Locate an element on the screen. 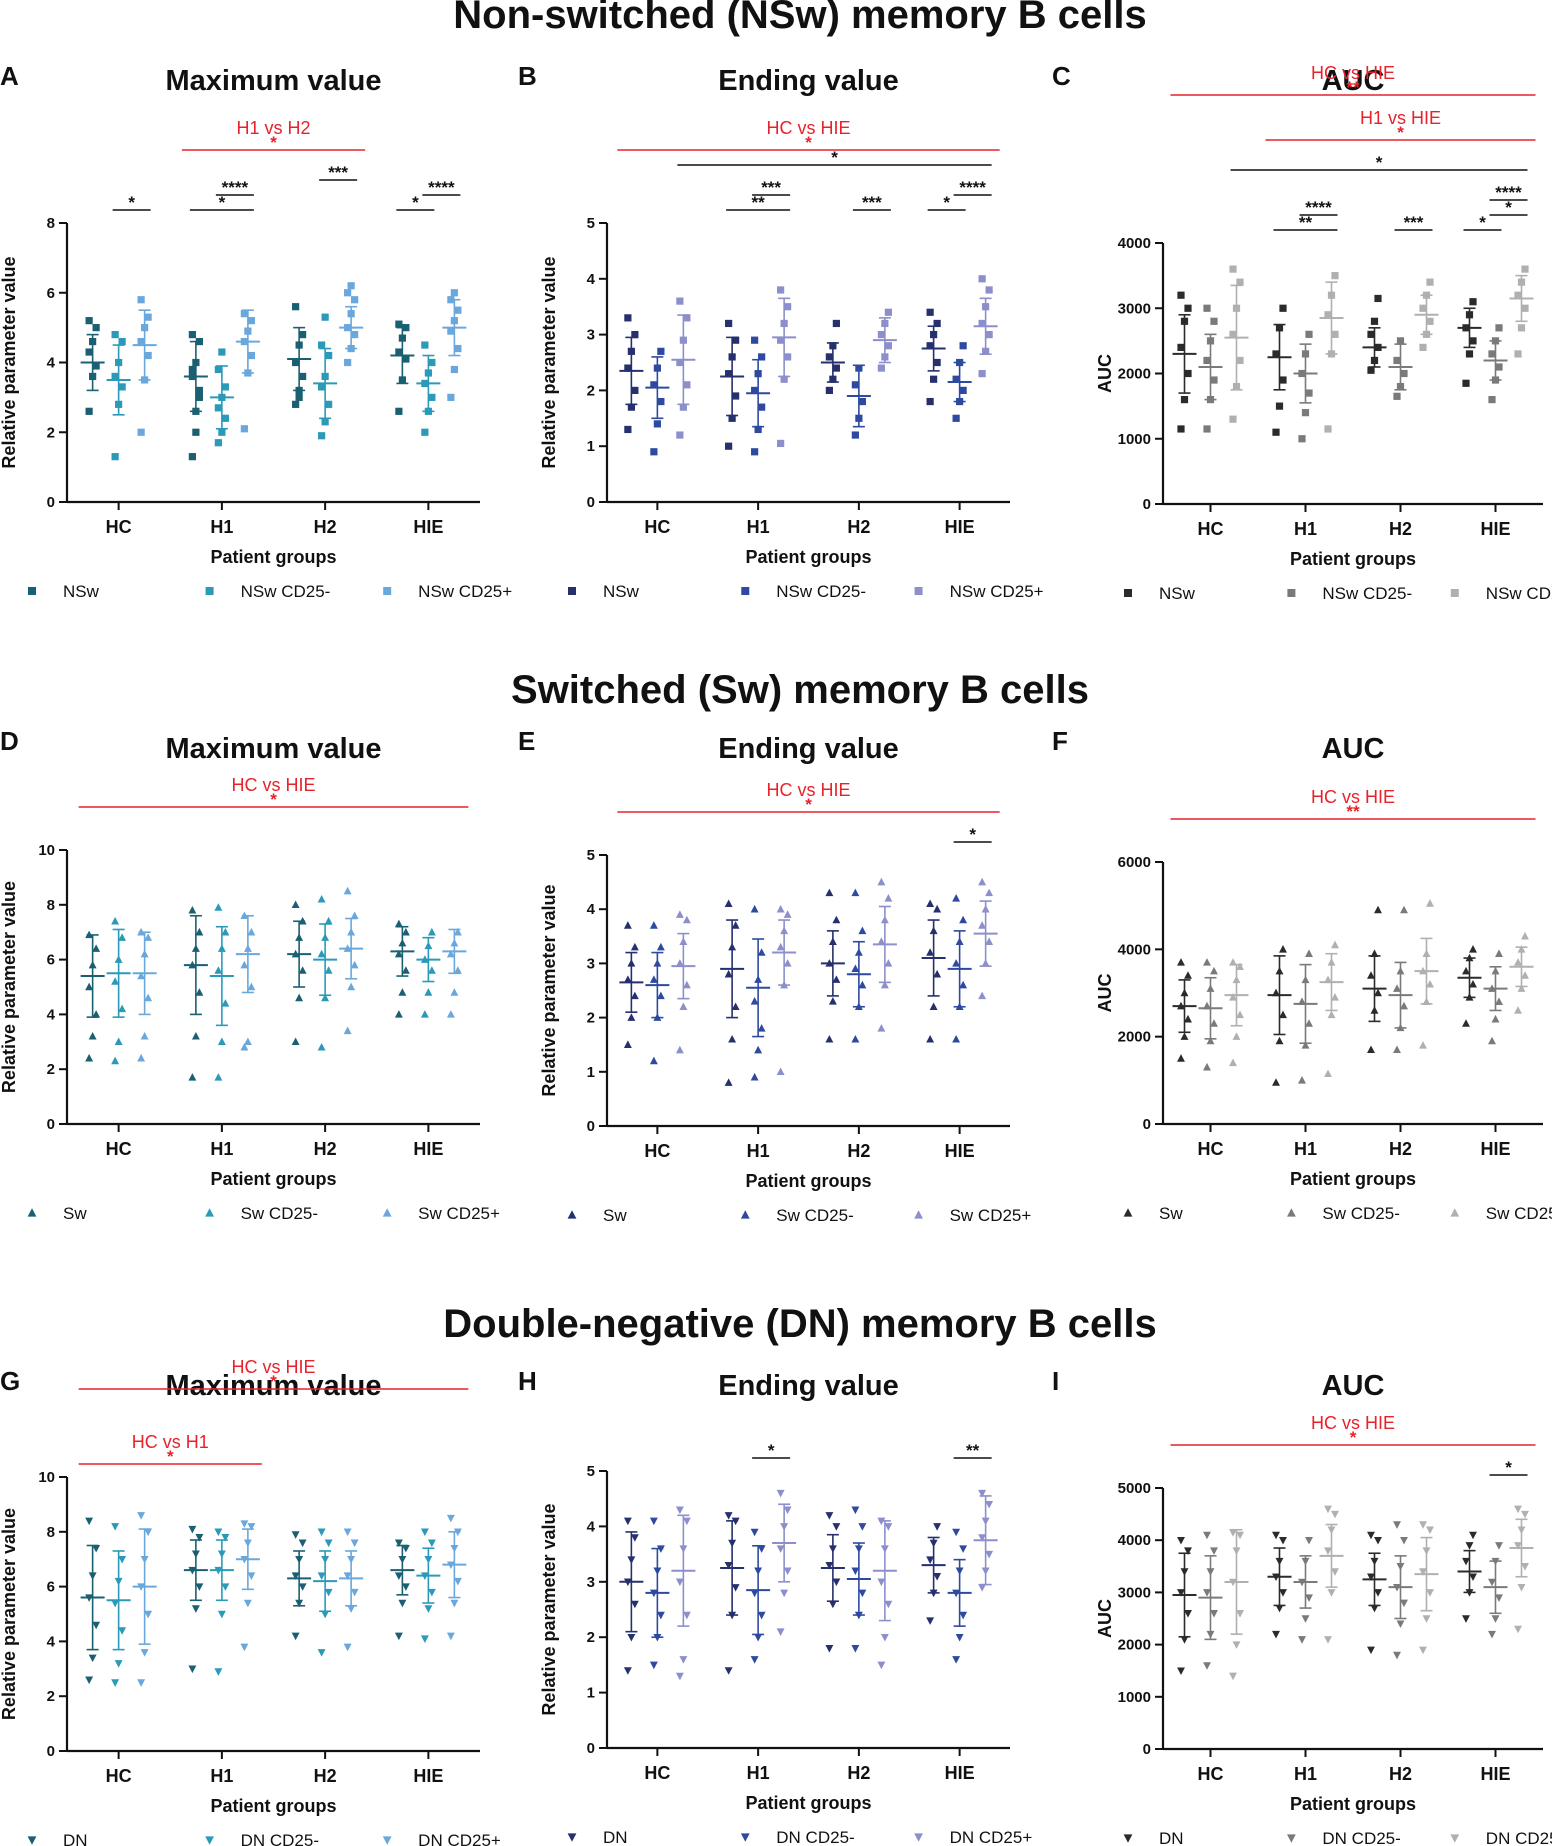  legend-label: NSw is located at coordinates (81, 591).